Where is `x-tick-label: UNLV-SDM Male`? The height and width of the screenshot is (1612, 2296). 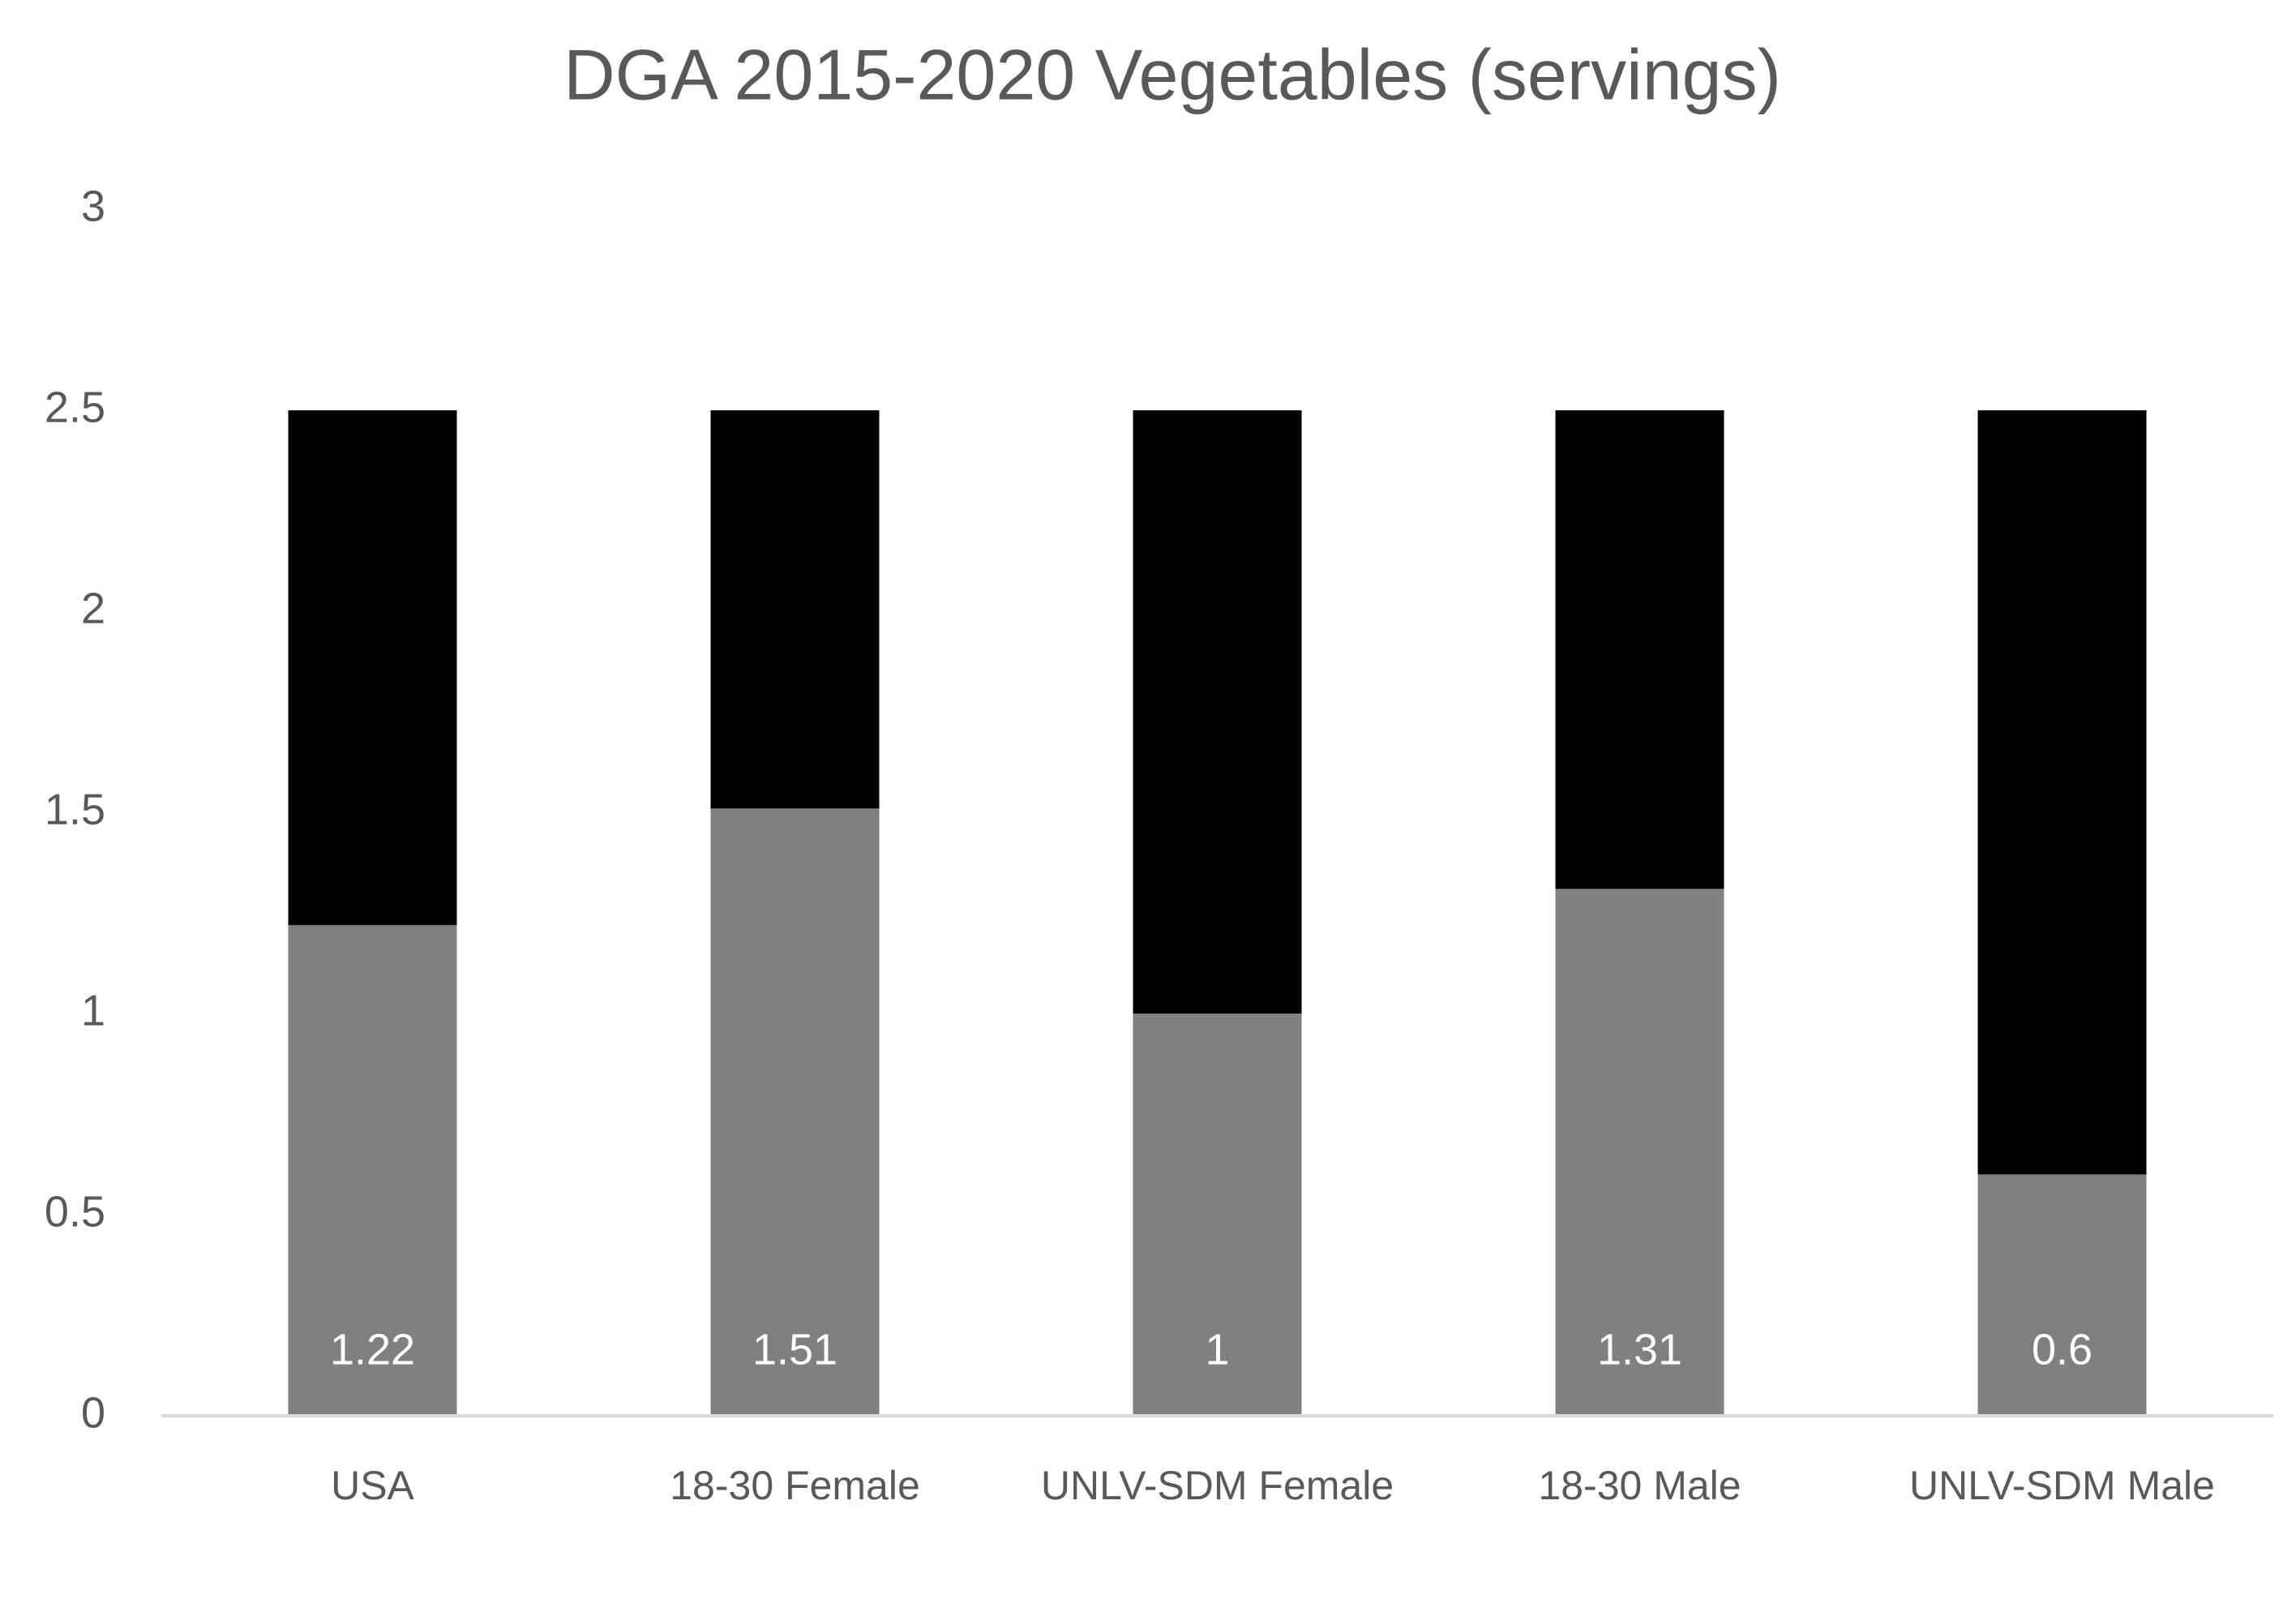 x-tick-label: UNLV-SDM Male is located at coordinates (2062, 1485).